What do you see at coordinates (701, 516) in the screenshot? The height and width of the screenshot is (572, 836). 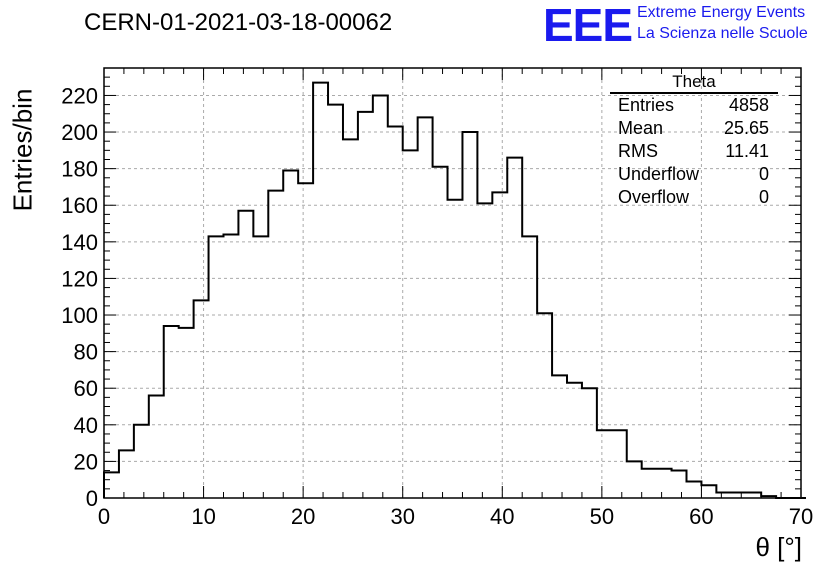 I see `x-tick-label: 60` at bounding box center [701, 516].